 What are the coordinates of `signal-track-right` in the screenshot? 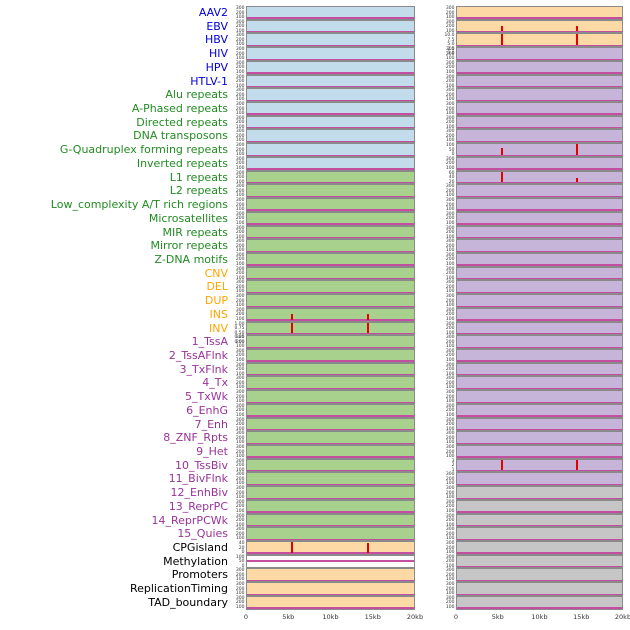 It's located at (539, 109).